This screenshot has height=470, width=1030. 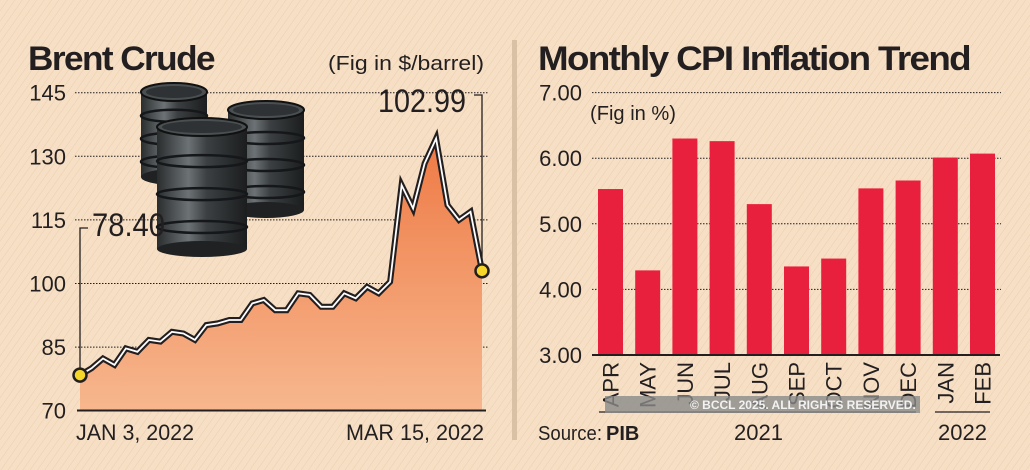 What do you see at coordinates (648, 312) in the screenshot?
I see `cpi-bar-may` at bounding box center [648, 312].